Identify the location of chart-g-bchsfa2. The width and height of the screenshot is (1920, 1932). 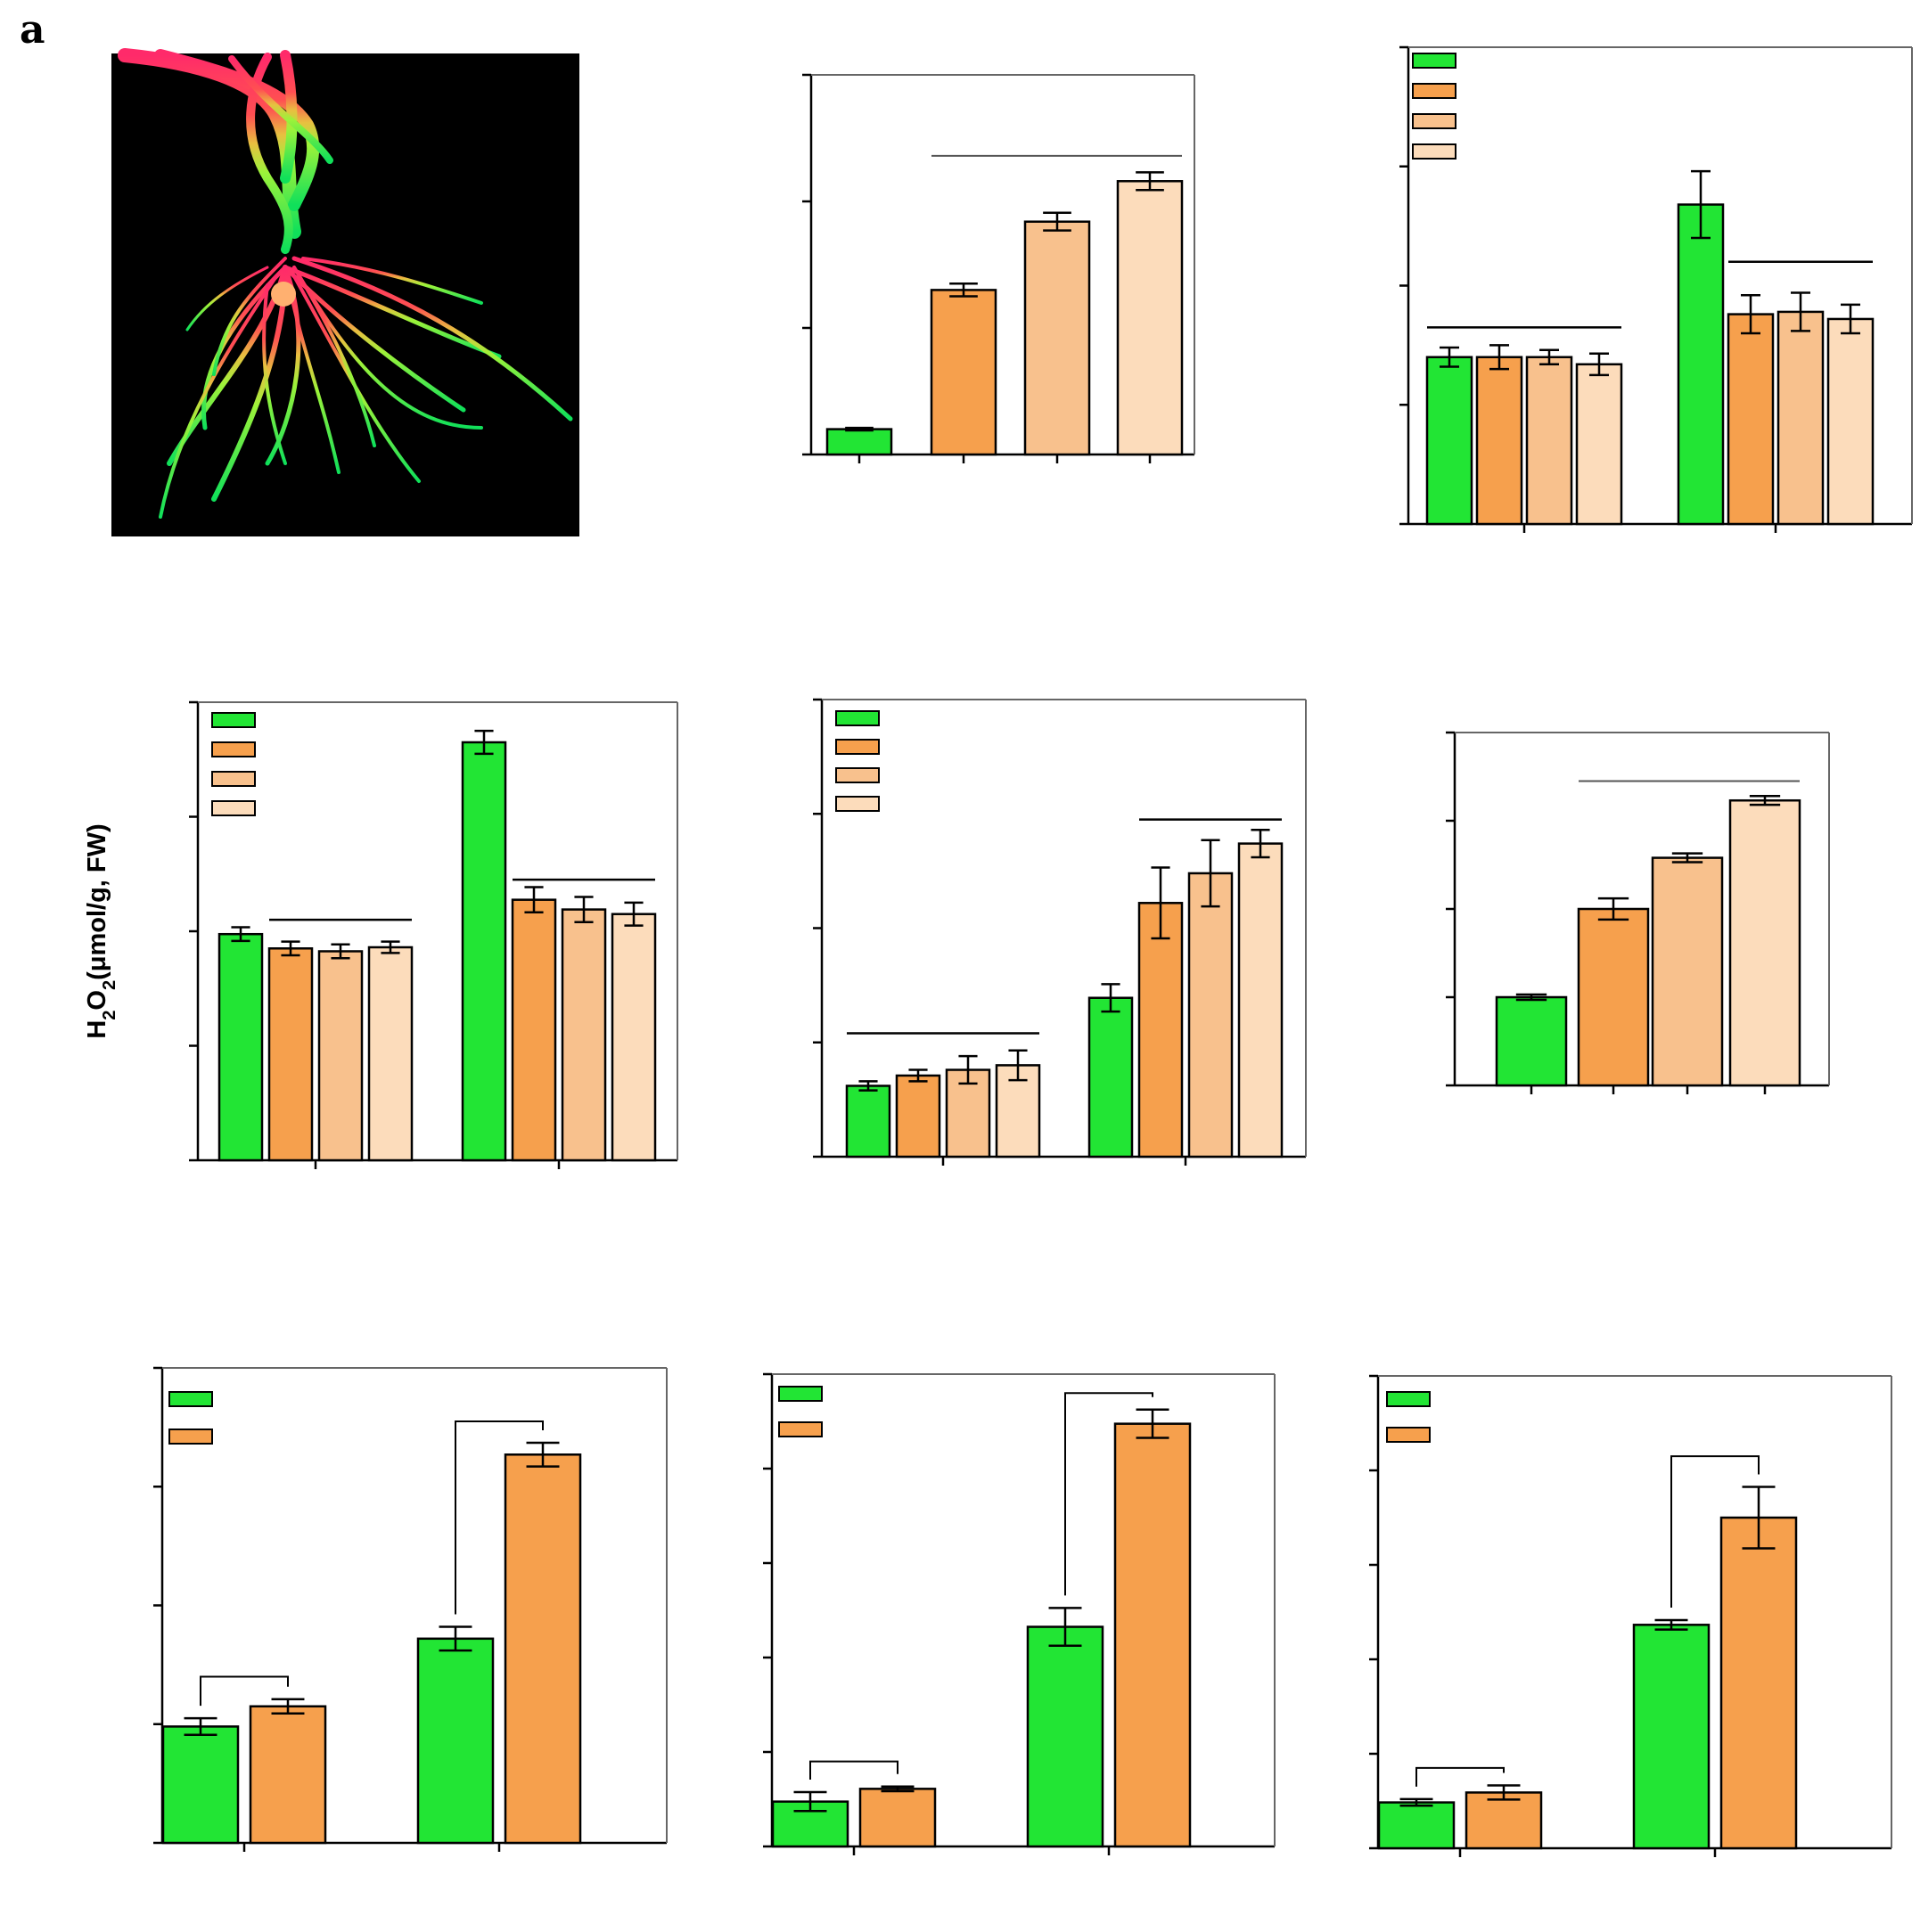
(1019, 1613).